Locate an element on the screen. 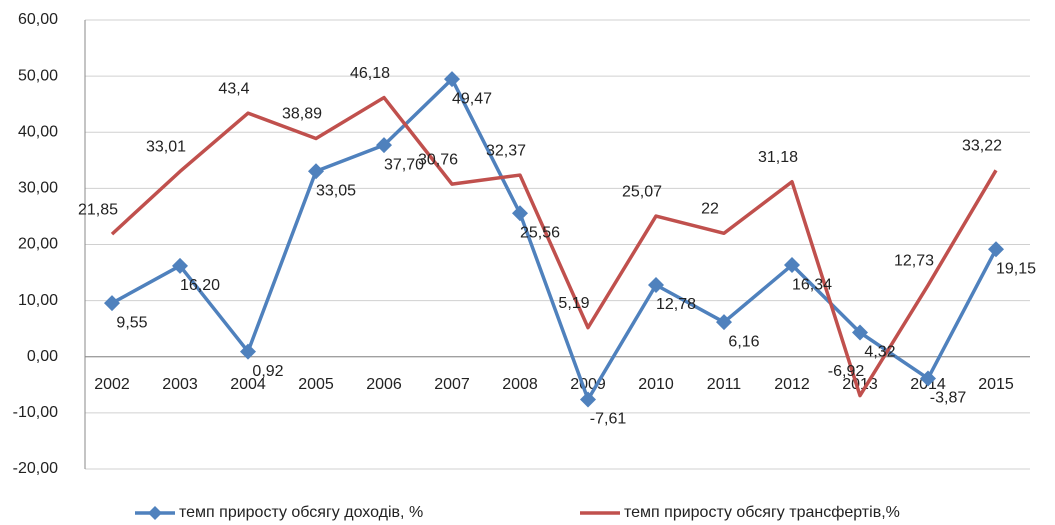 The image size is (1055, 525). y-tick-label: -10,00 is located at coordinates (35, 412).